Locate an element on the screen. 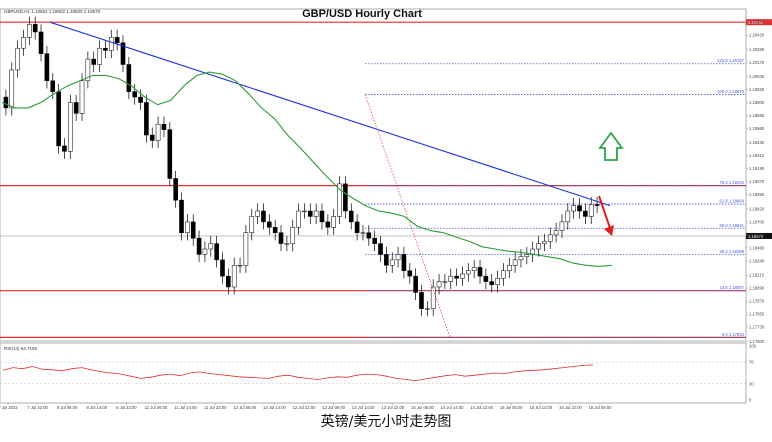 This screenshot has width=772, height=442. fib-level-label: 50.0 1.18641 is located at coordinates (732, 225).